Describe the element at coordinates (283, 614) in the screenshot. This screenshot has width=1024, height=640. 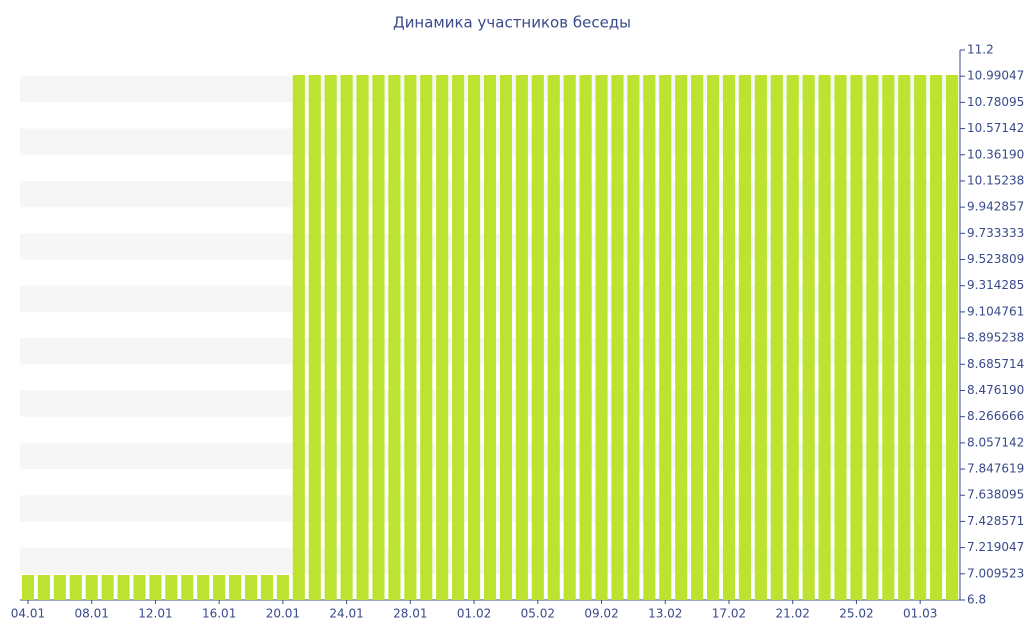
I see `x-tick-label: 20.01` at that location.